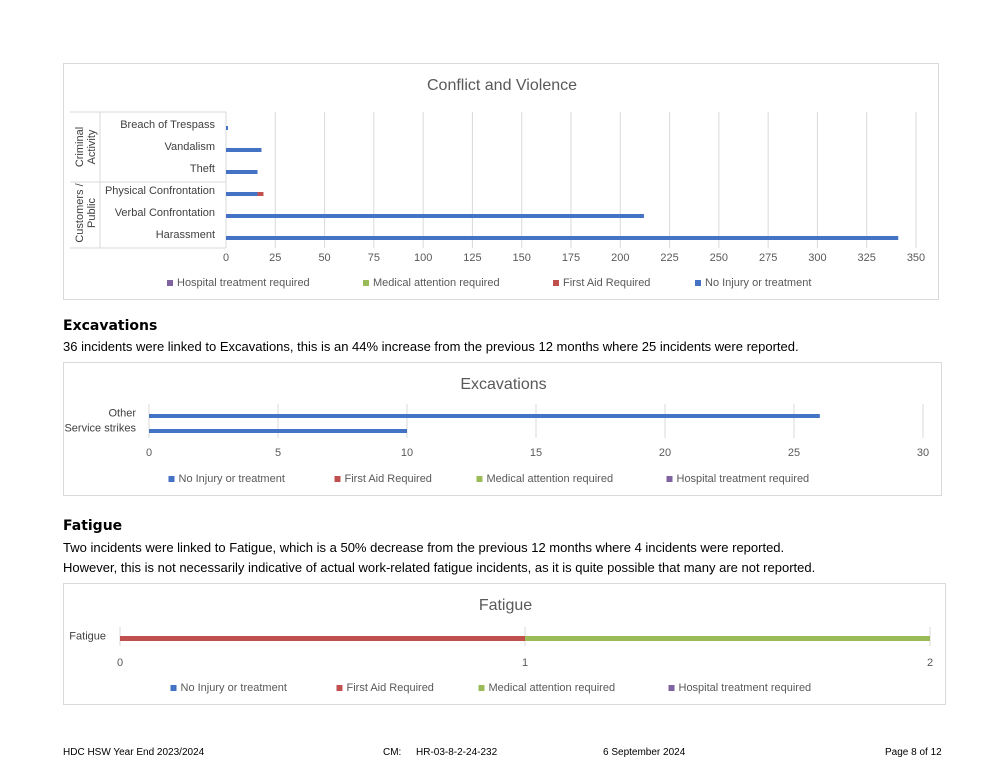 This screenshot has width=1001, height=773. Describe the element at coordinates (916, 258) in the screenshot. I see `x-tick-label-350: 350` at that location.